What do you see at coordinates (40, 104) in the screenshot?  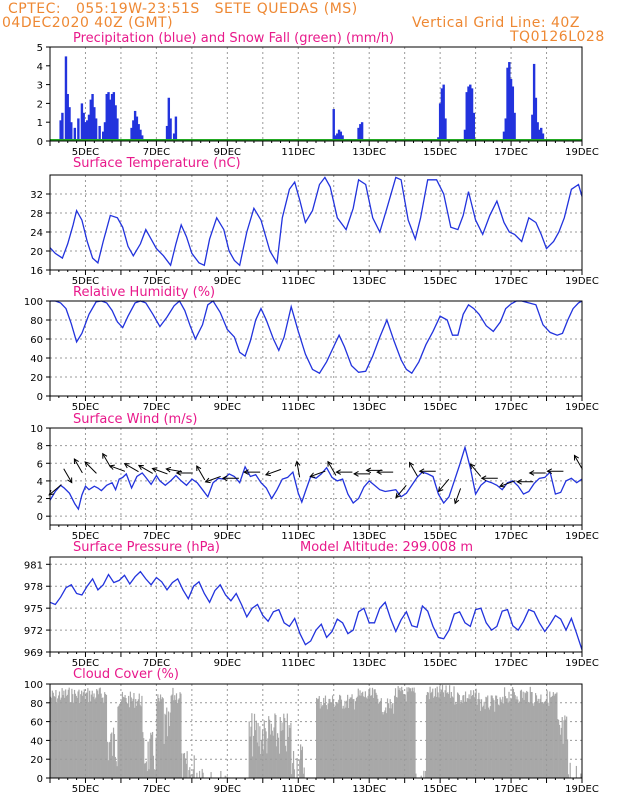 I see `y-tick-label: 2` at bounding box center [40, 104].